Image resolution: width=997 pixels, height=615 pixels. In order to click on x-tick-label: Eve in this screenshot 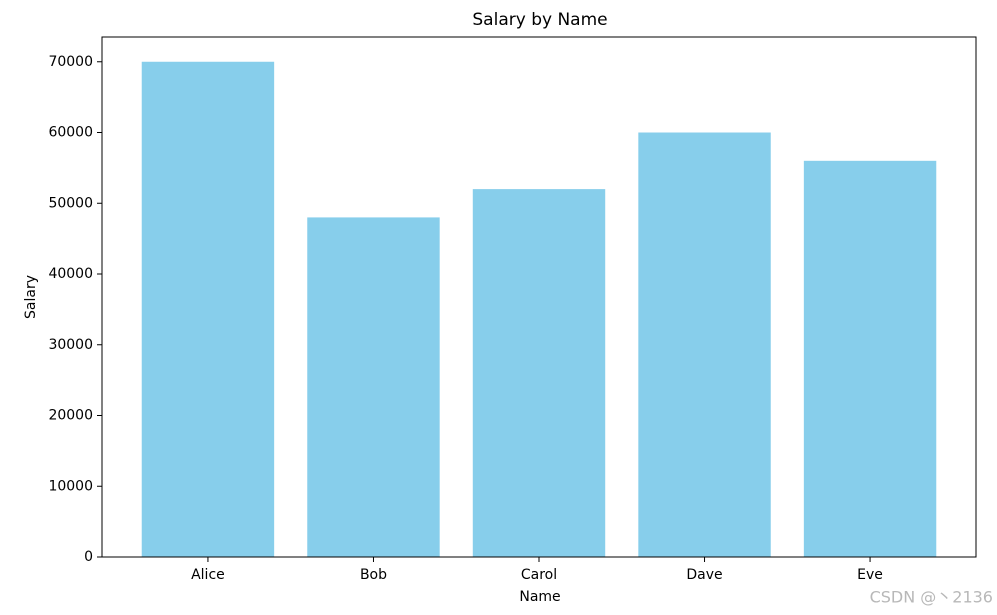, I will do `click(870, 575)`.